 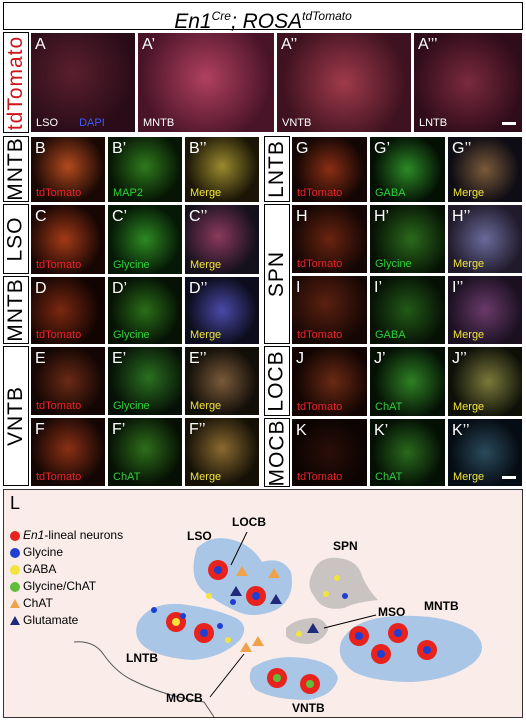 I want to click on vntb-neuron-1-core, so click(x=277, y=678).